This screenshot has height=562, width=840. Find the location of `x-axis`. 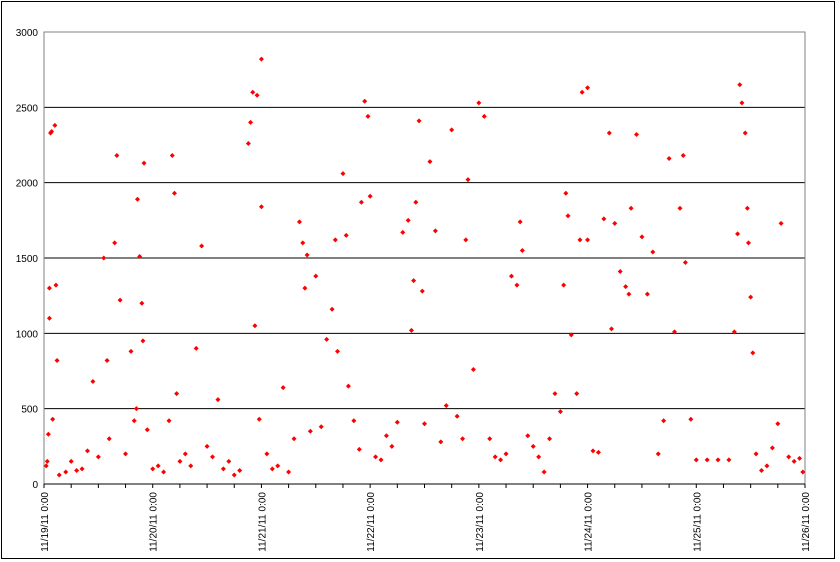

x-axis is located at coordinates (424, 485).